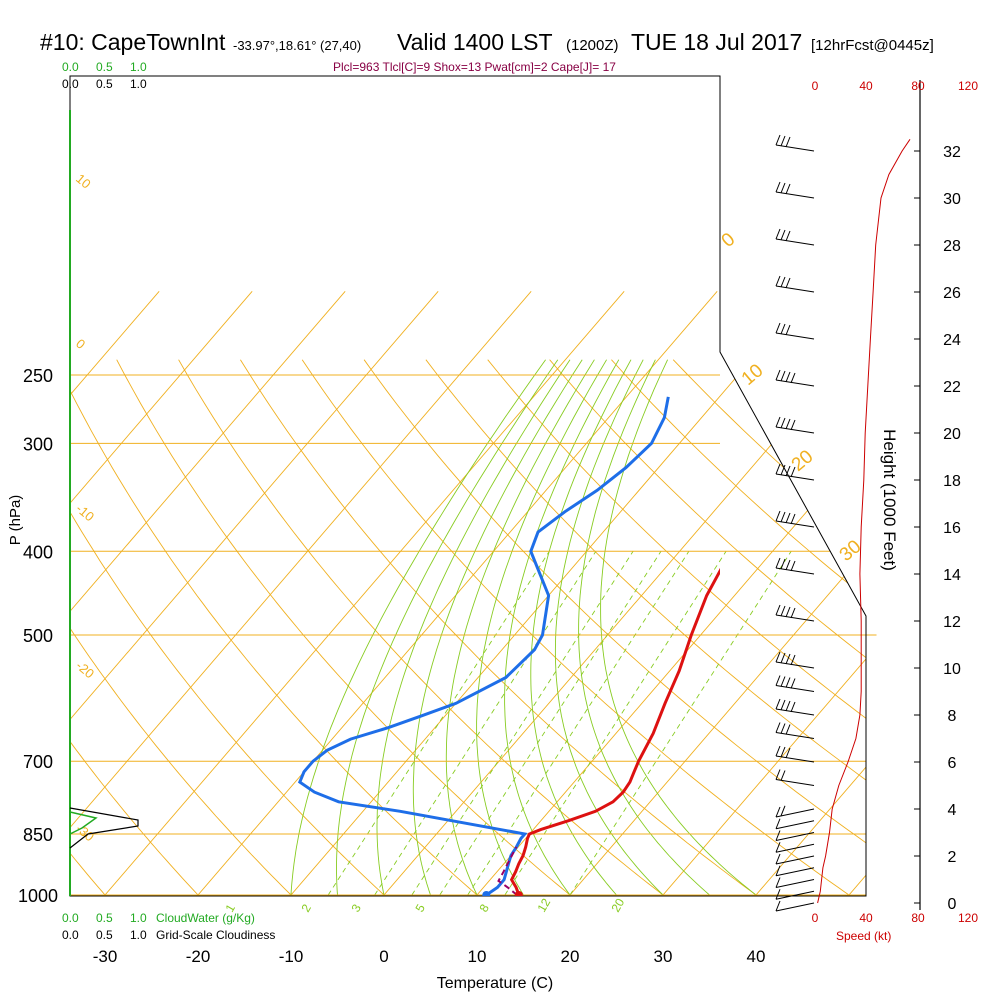 The height and width of the screenshot is (1000, 1000). Describe the element at coordinates (70, 67) in the screenshot. I see `cloud-water-tick-top: 0.0` at that location.